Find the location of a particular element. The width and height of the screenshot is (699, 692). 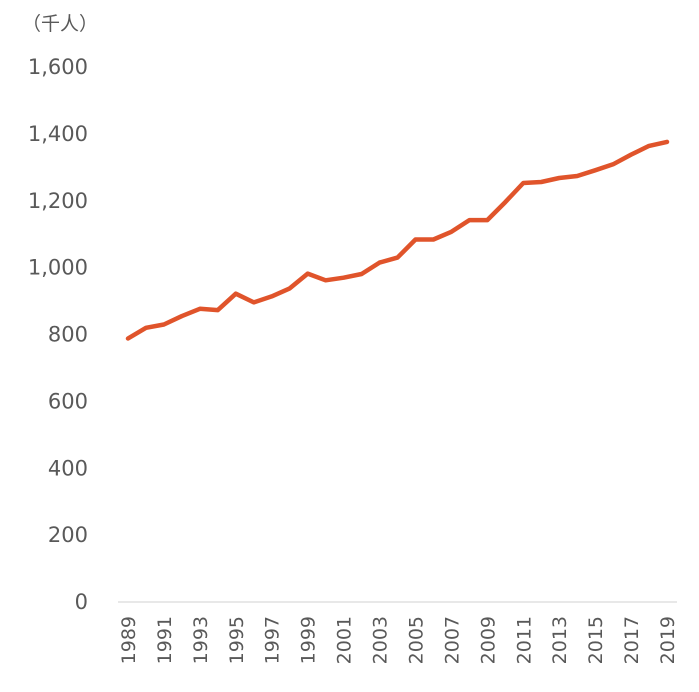

x-tick-label: 2011 is located at coordinates (524, 640).